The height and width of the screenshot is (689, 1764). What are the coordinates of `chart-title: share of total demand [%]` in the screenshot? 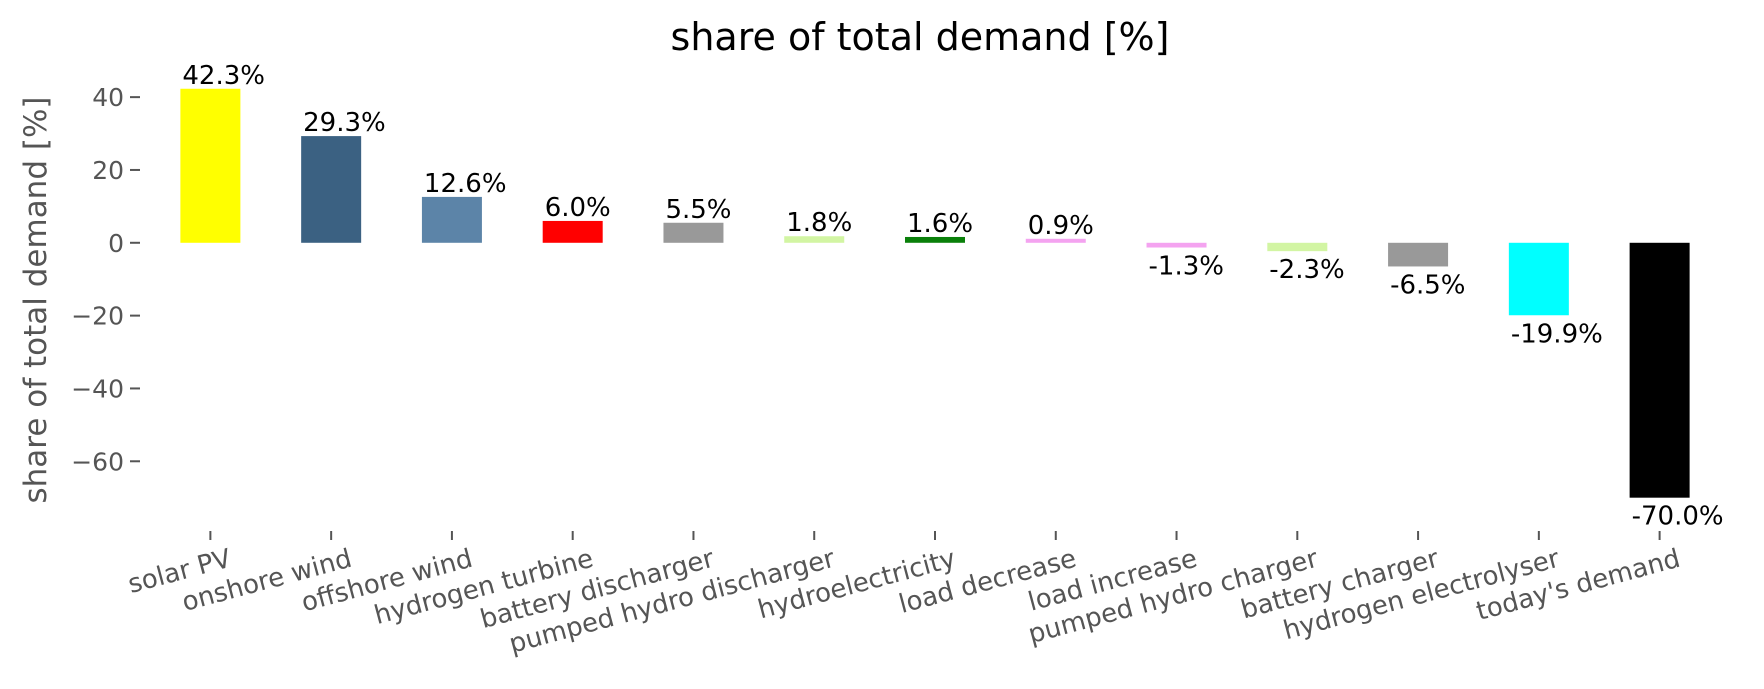 It's located at (920, 37).